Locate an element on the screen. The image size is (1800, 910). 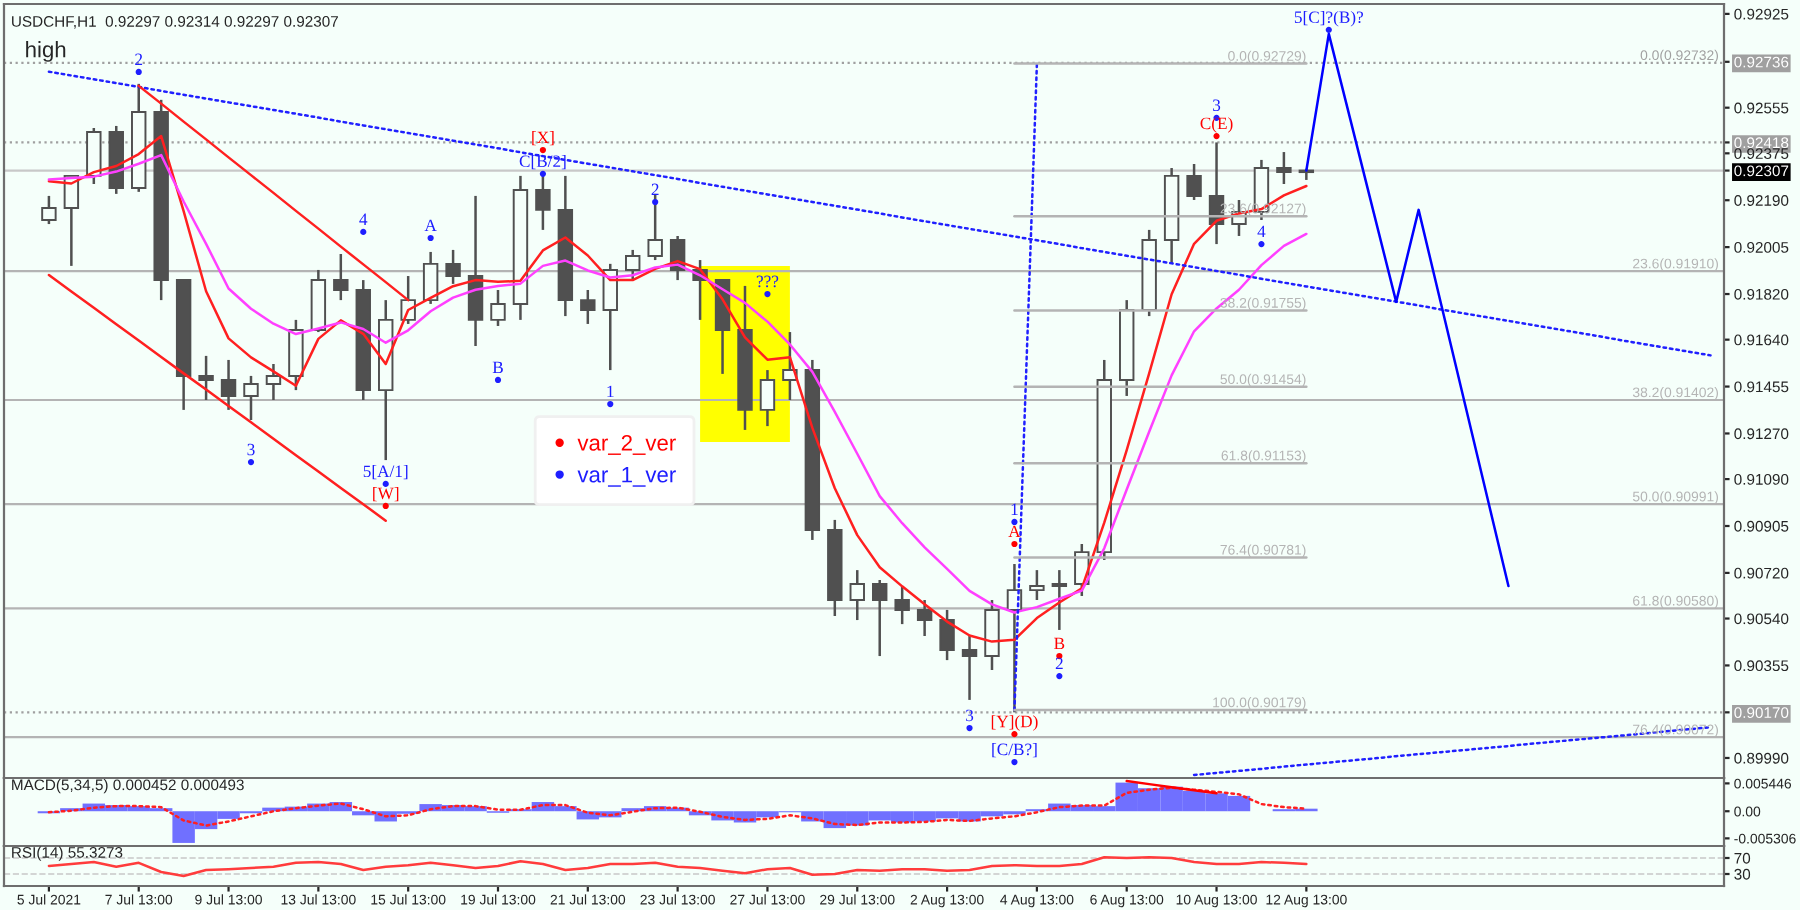
data-label: [Y](D) is located at coordinates (1014, 723).